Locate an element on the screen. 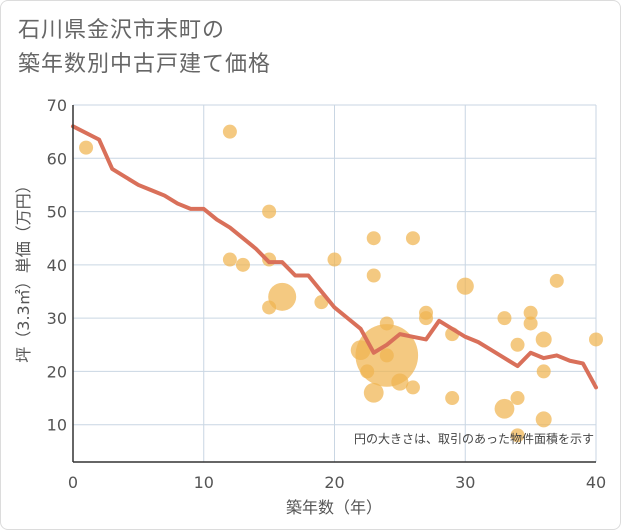  y-tick-label: 20 is located at coordinates (57, 371).